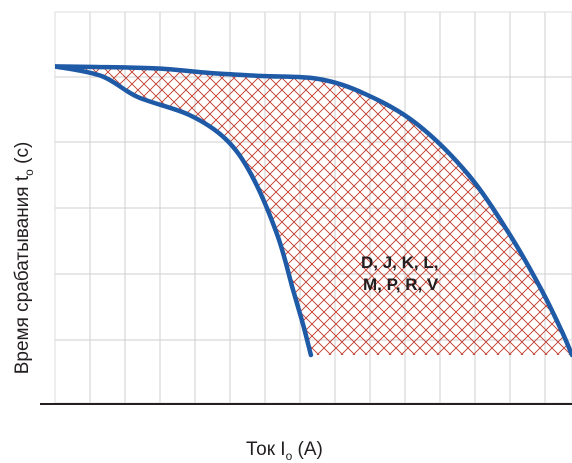 This screenshot has height=463, width=572. Describe the element at coordinates (284, 451) in the screenshot. I see `x-axis-title: Ток Io (A)` at that location.